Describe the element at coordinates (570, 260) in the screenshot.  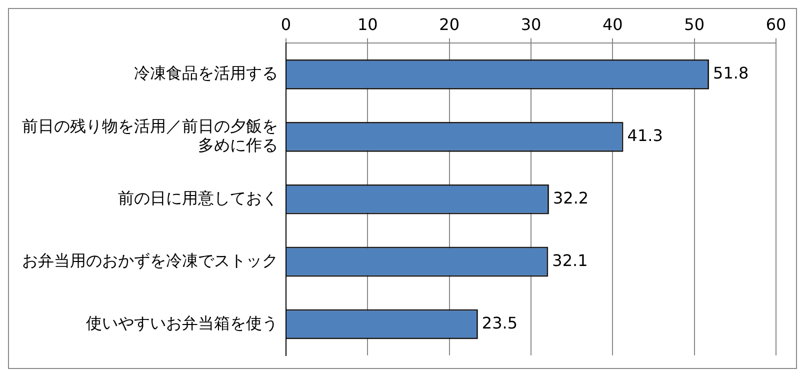
I see `data-label: 32.1` at that location.